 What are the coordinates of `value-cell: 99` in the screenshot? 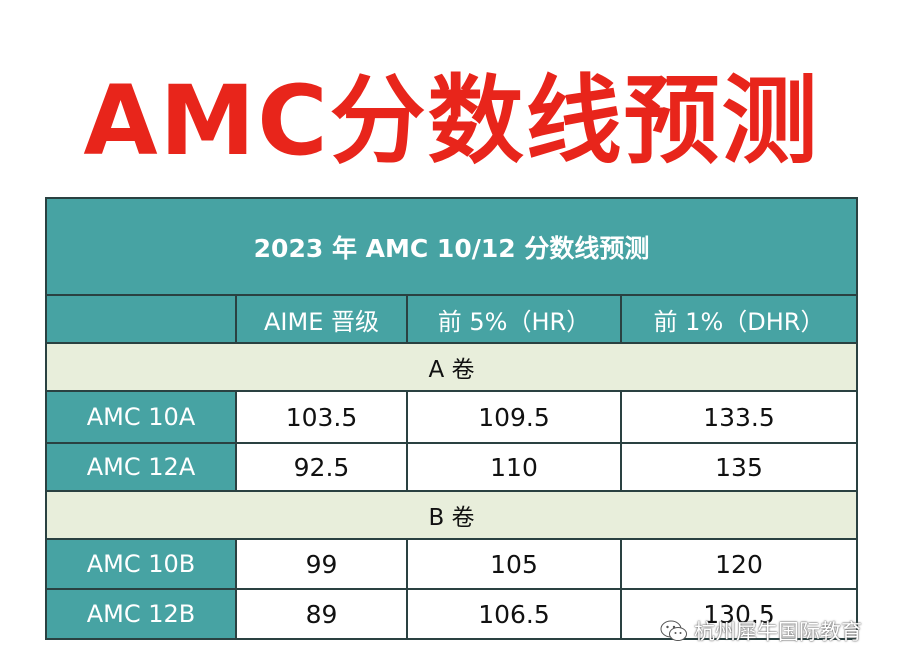 It's located at (321, 564).